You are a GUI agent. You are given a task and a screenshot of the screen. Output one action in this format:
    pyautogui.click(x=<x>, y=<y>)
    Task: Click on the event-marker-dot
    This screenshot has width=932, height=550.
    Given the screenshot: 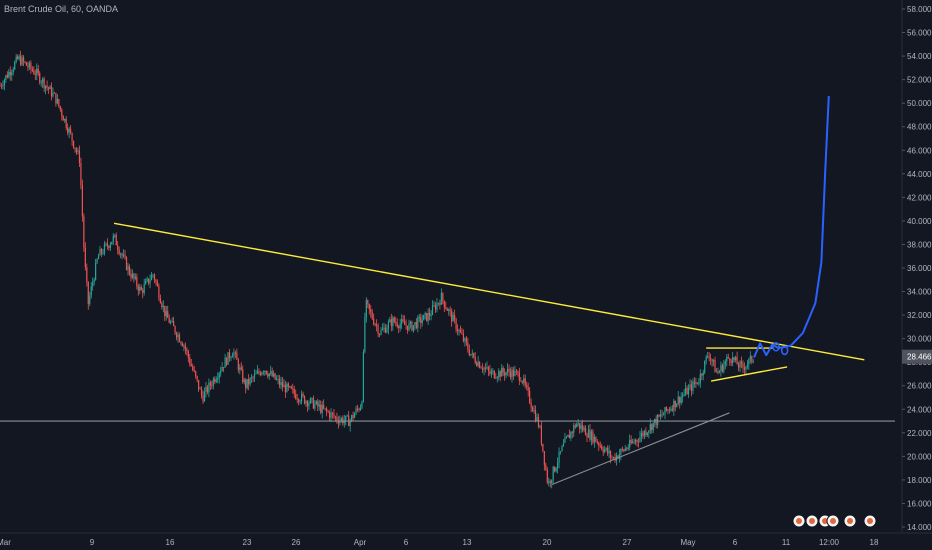 What is the action you would take?
    pyautogui.click(x=825, y=521)
    